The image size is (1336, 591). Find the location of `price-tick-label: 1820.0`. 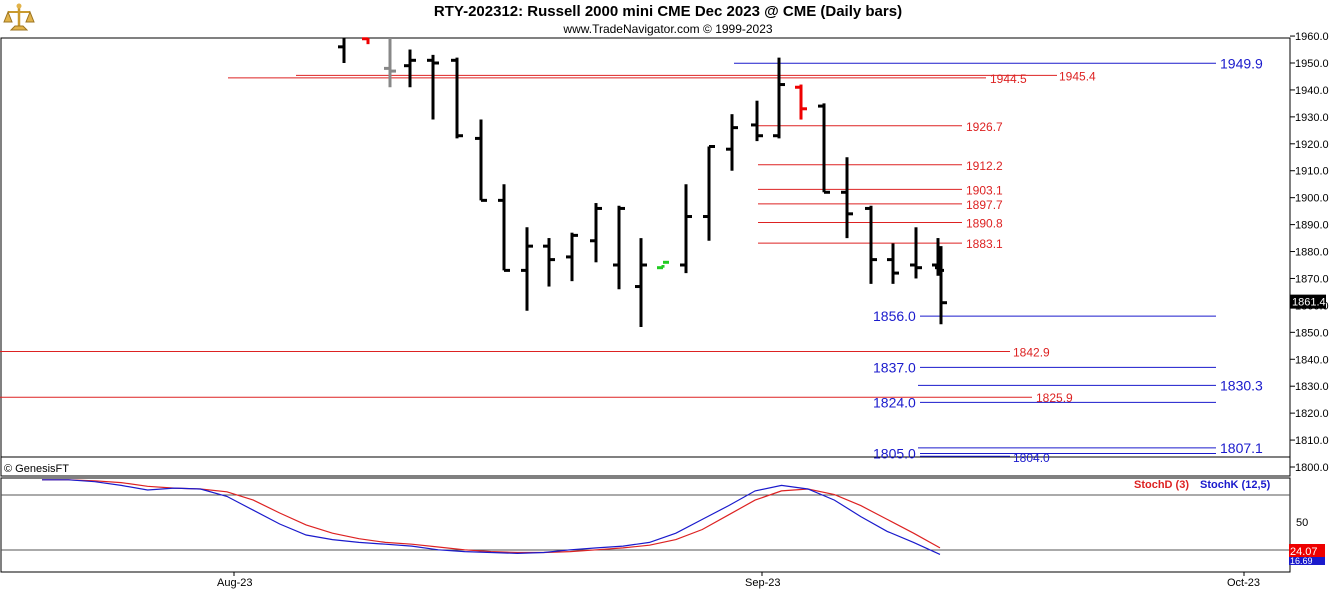

price-tick-label: 1820.0 is located at coordinates (1312, 414).